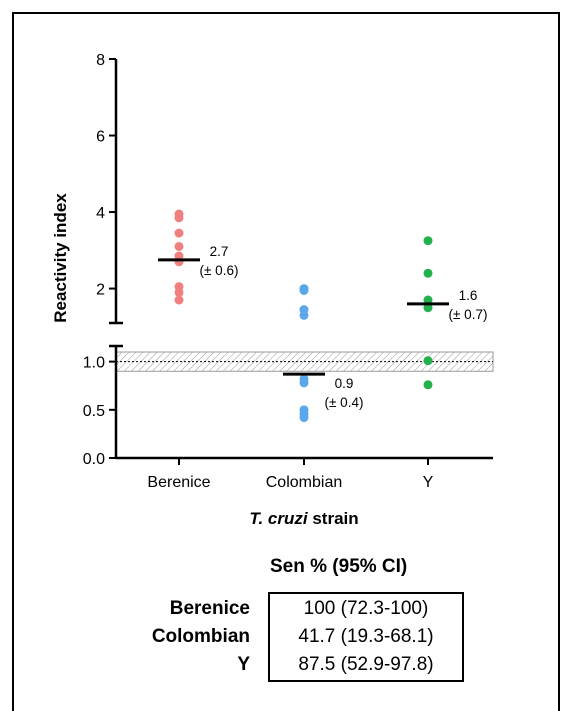  What do you see at coordinates (94, 411) in the screenshot?
I see `y-tick-label: 0.5` at bounding box center [94, 411].